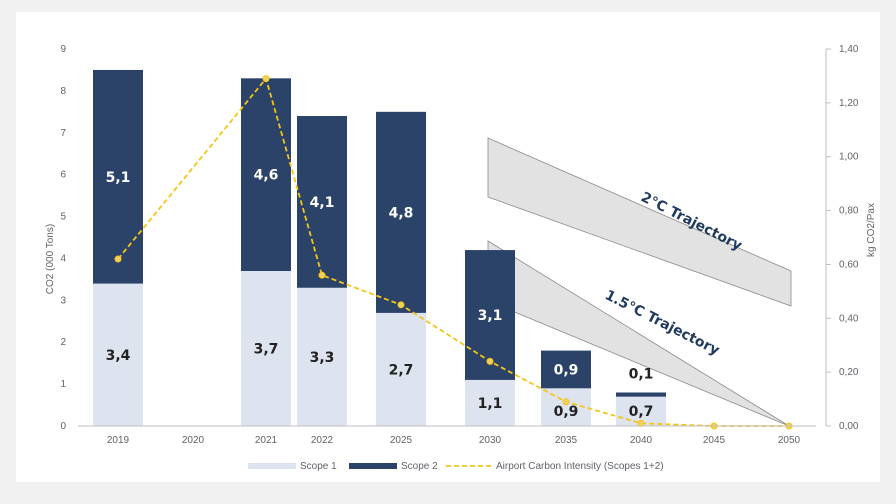 Image resolution: width=896 pixels, height=504 pixels. What do you see at coordinates (641, 374) in the screenshot?
I see `label-scope2-2040: 0,1` at bounding box center [641, 374].